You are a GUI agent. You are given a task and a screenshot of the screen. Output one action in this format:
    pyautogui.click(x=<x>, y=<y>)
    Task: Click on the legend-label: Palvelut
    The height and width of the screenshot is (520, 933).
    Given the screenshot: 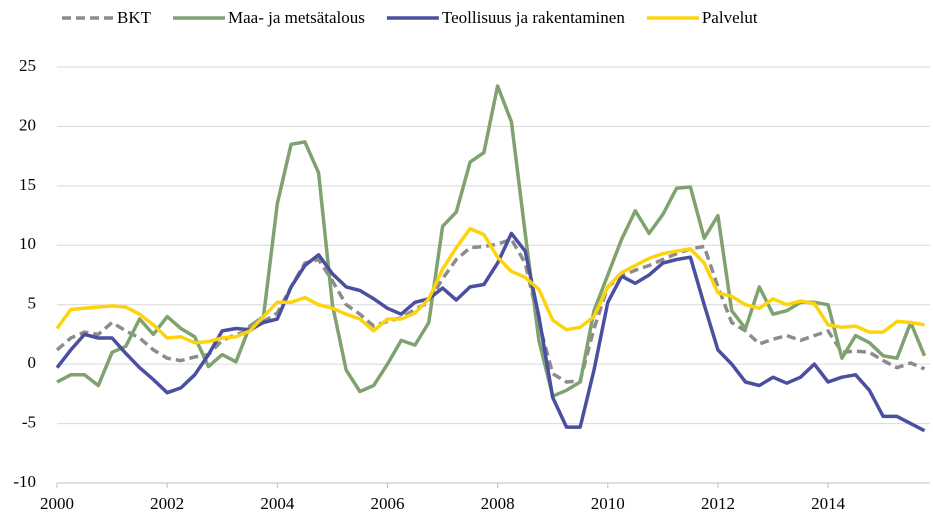 What is the action you would take?
    pyautogui.click(x=730, y=17)
    